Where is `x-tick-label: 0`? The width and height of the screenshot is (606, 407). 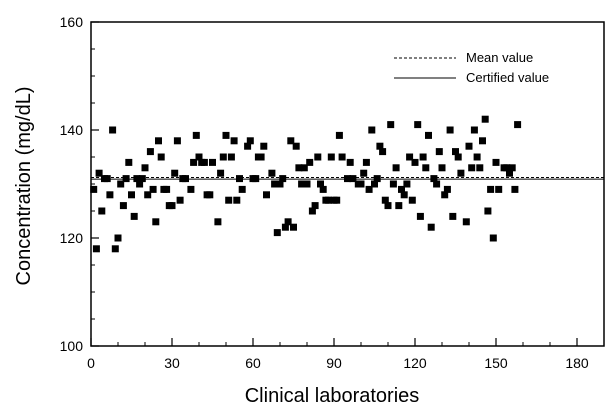
x-tick-label: 0 is located at coordinates (91, 363).